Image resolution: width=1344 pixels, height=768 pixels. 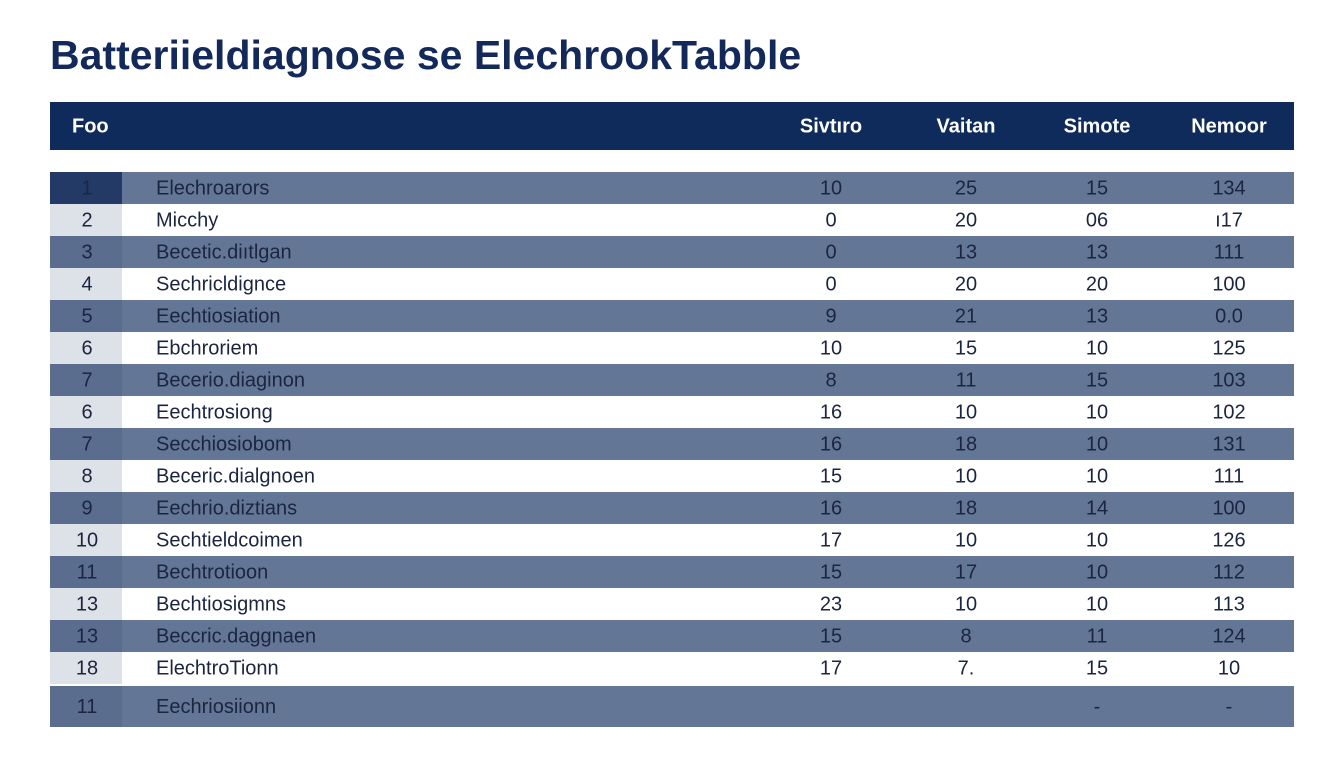 What do you see at coordinates (1097, 508) in the screenshot?
I see `cell-value: 14` at bounding box center [1097, 508].